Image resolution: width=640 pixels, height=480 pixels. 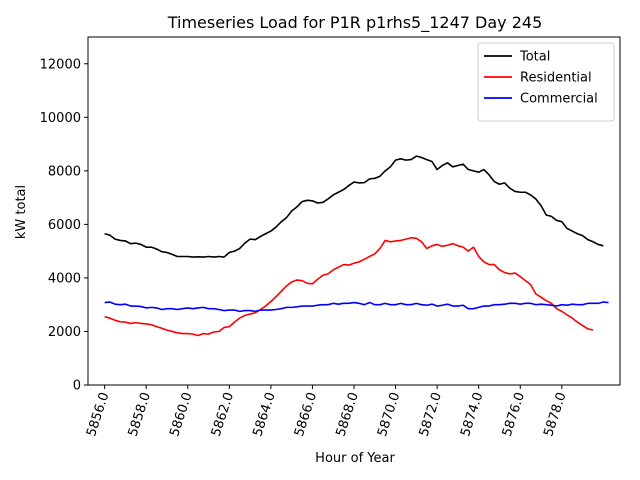 I want to click on y-tick-label: 6000, so click(x=64, y=225).